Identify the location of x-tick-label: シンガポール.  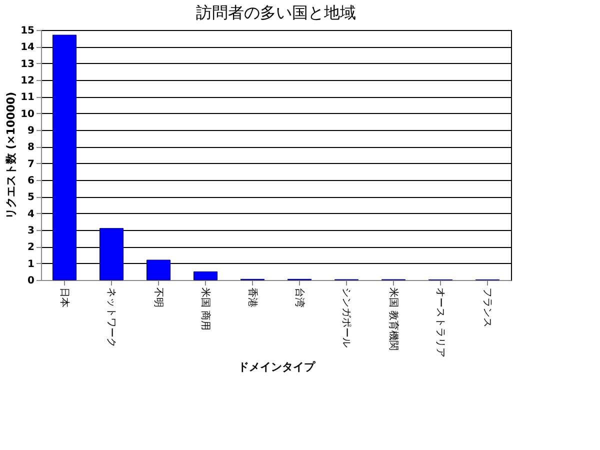
(346, 318).